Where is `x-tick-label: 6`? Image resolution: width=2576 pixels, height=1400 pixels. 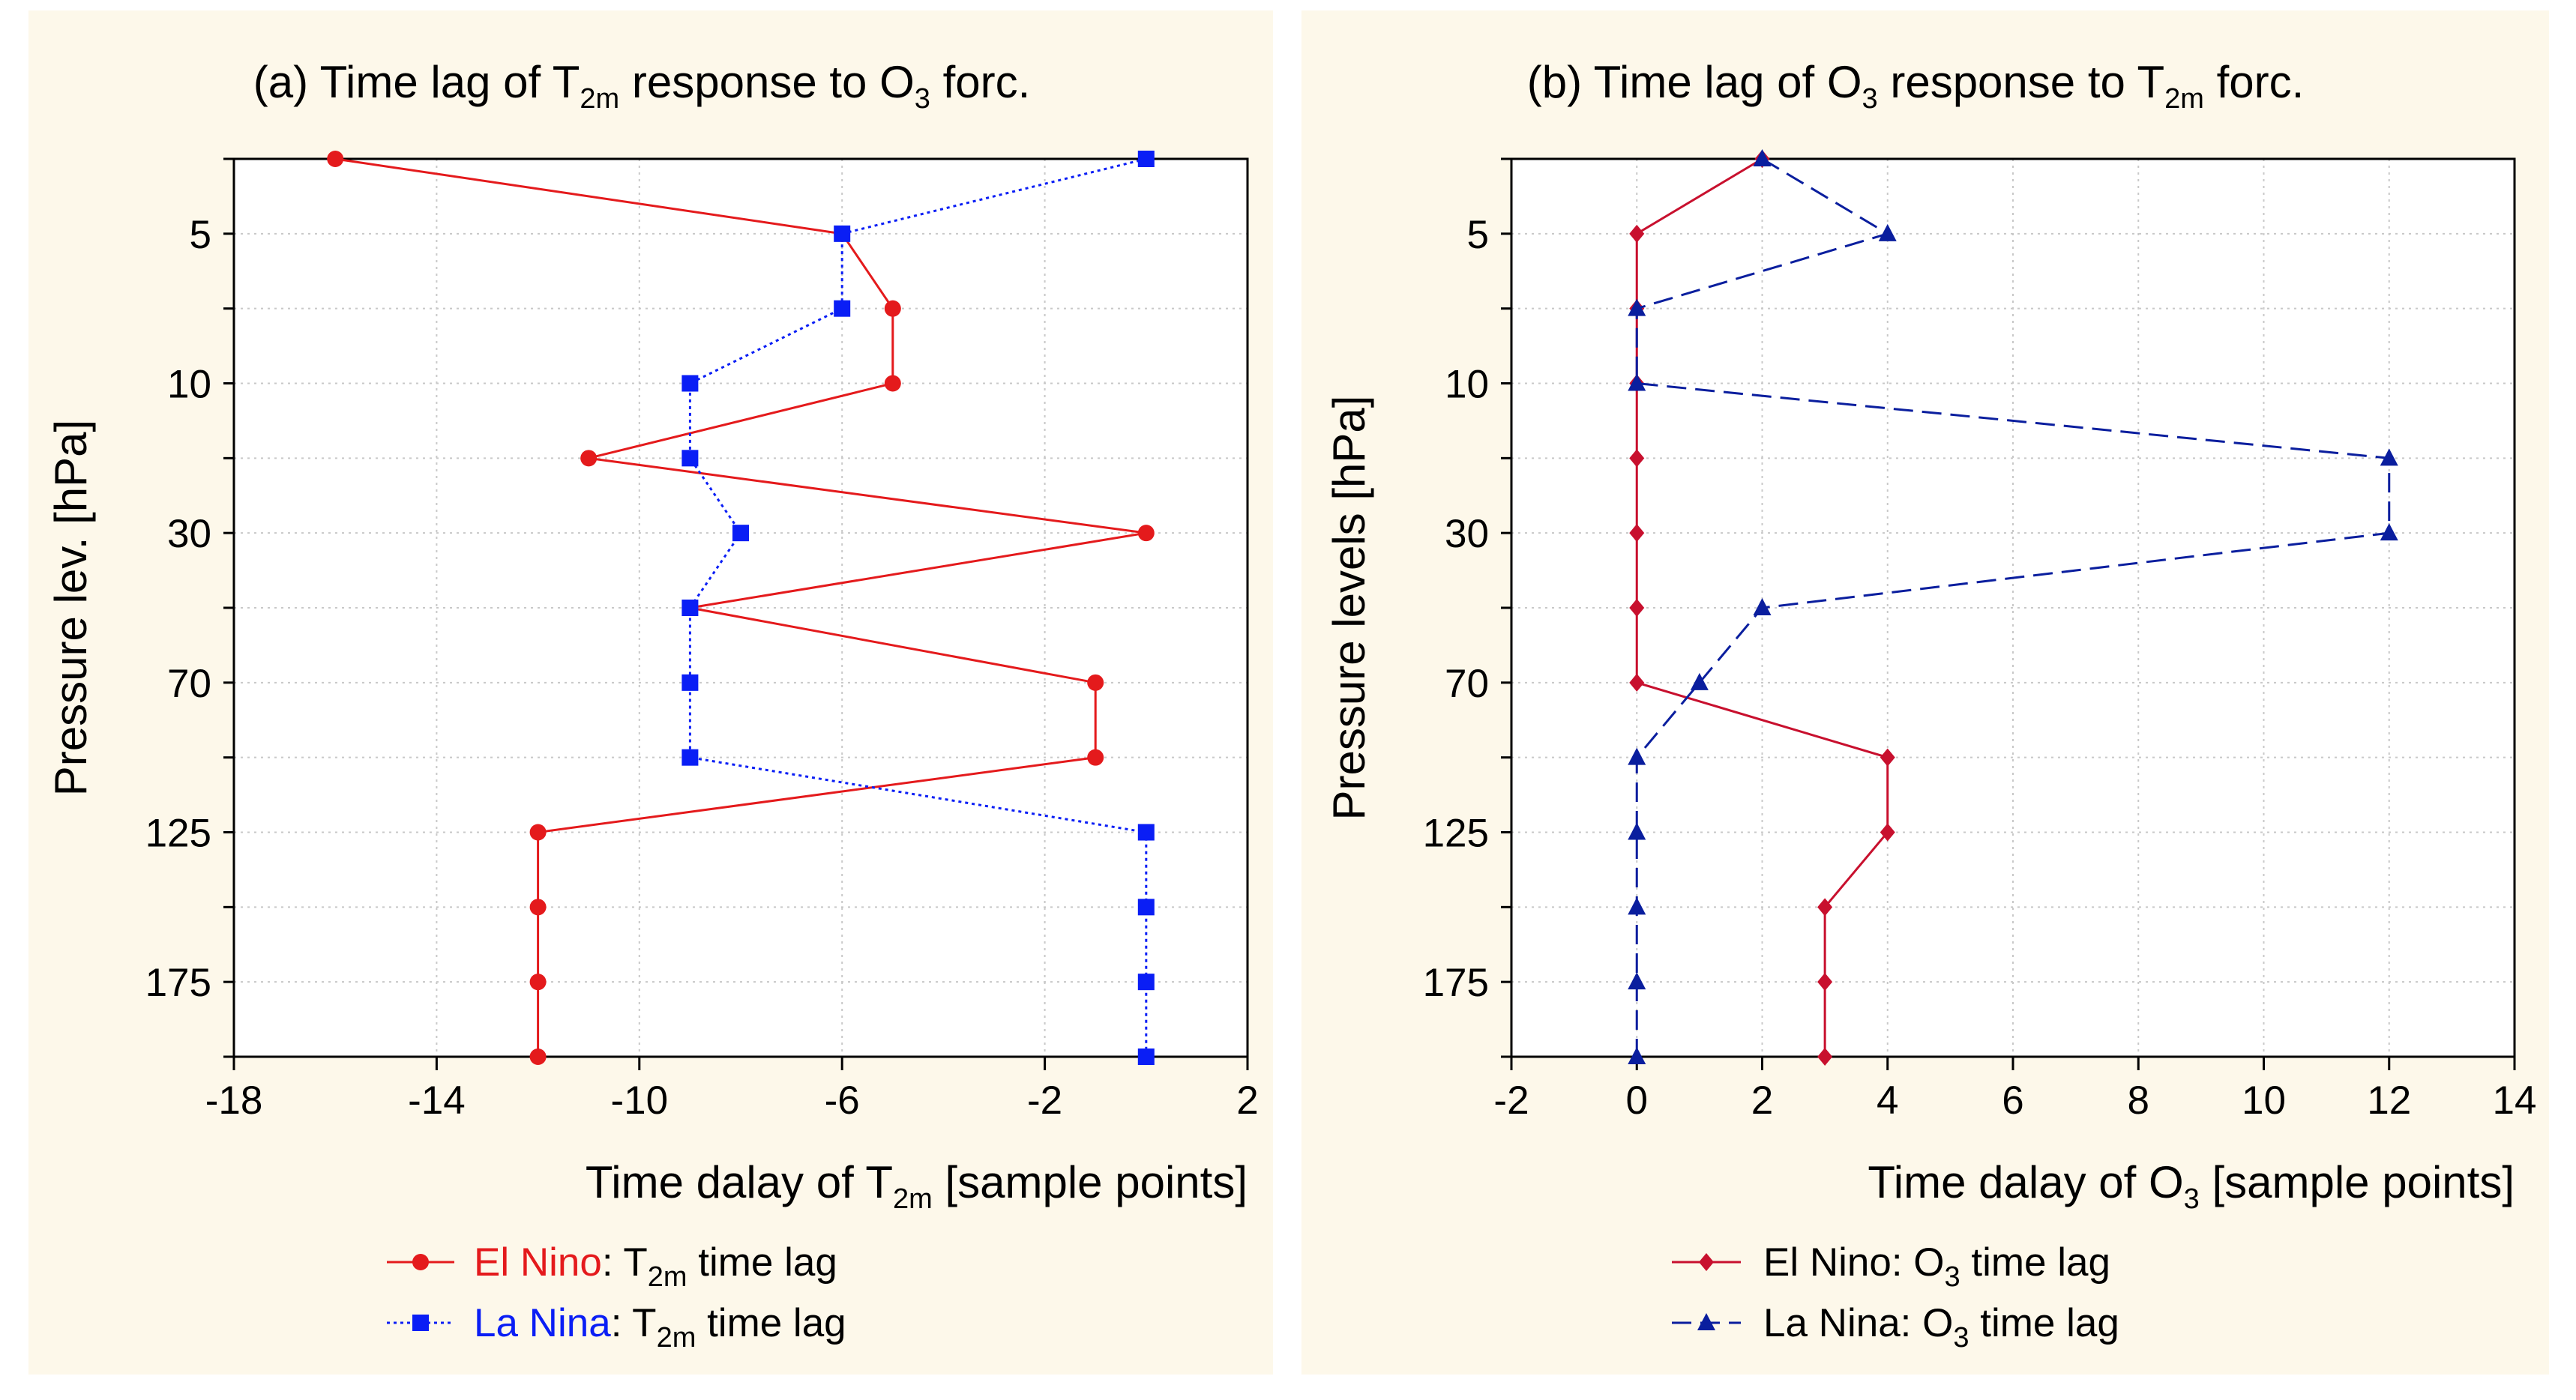
x-tick-label: 6 is located at coordinates (2013, 1100).